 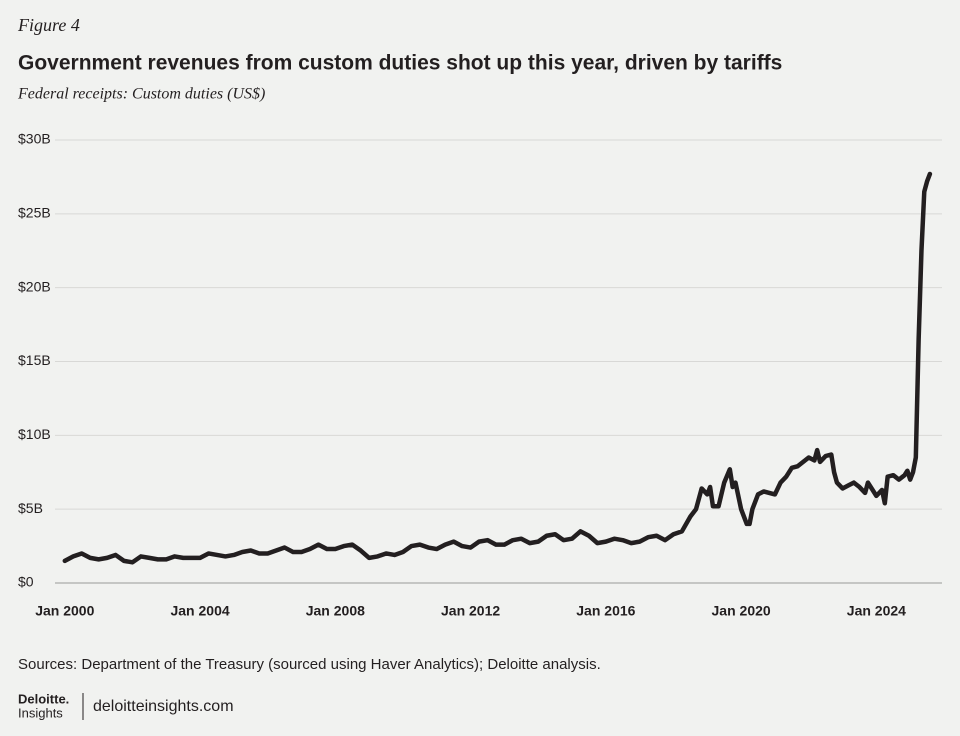 What do you see at coordinates (48, 25) in the screenshot?
I see `figure-label: Figure 4` at bounding box center [48, 25].